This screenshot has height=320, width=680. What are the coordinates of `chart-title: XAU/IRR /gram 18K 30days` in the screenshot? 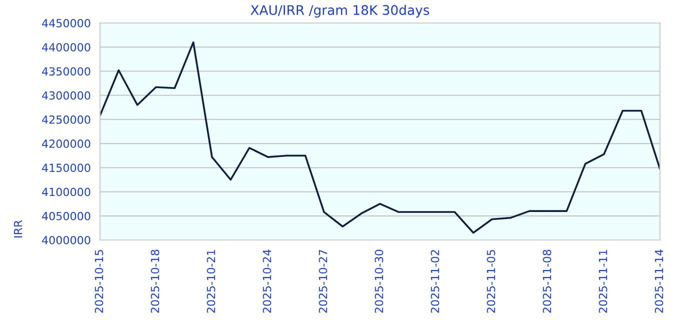 It's located at (340, 11).